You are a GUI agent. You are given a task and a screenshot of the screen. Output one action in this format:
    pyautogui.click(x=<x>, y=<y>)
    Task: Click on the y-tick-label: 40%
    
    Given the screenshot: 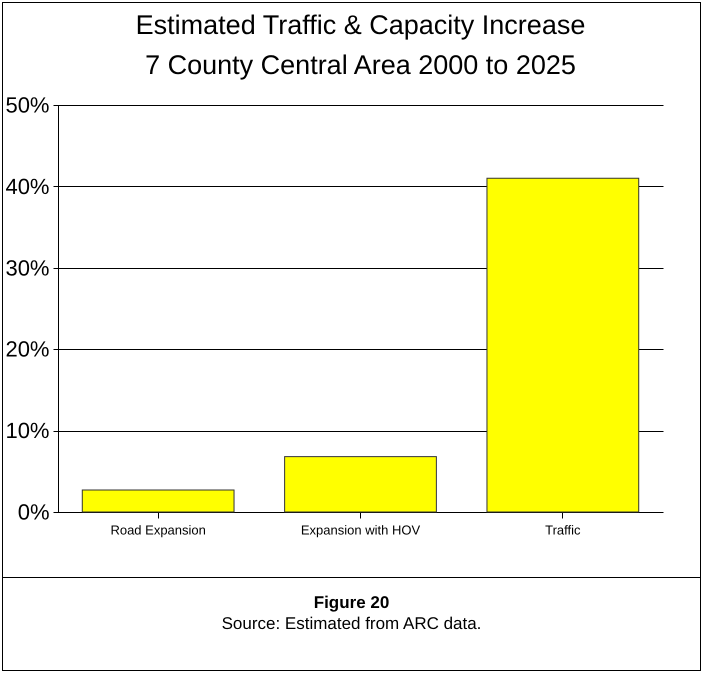 What is the action you would take?
    pyautogui.click(x=27, y=186)
    